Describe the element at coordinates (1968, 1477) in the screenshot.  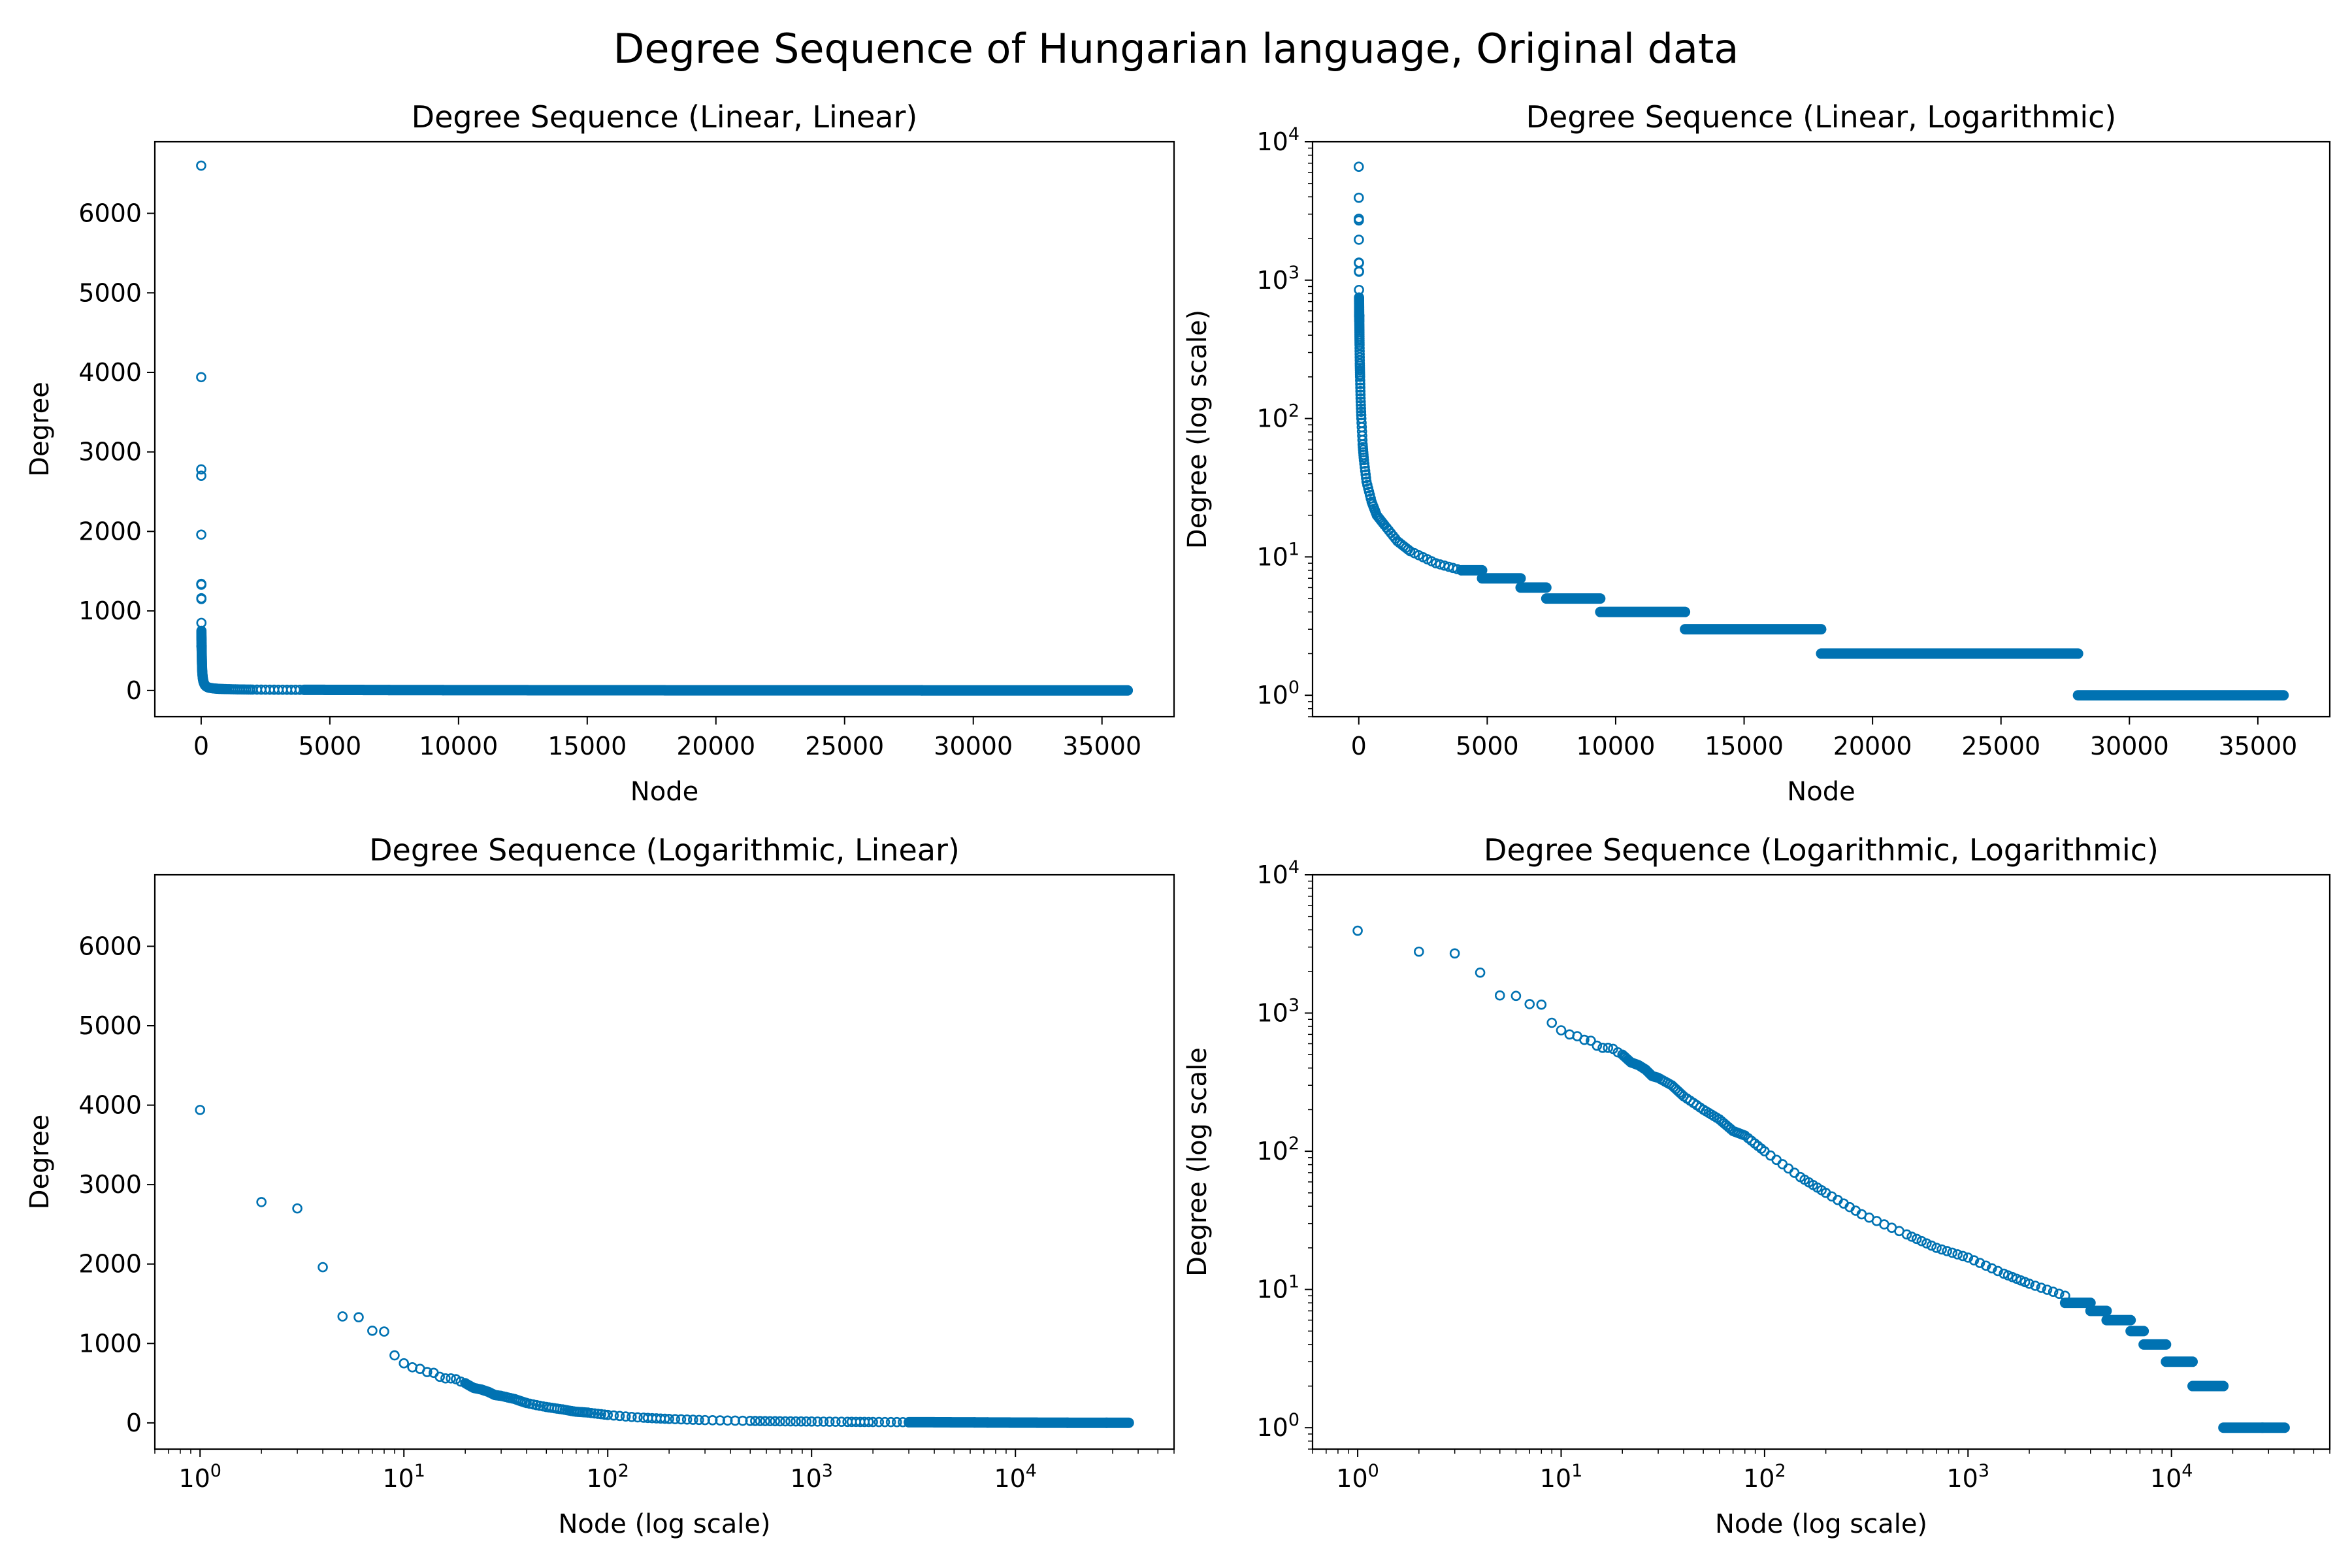
I see `x-tick-label: 10³` at that location.